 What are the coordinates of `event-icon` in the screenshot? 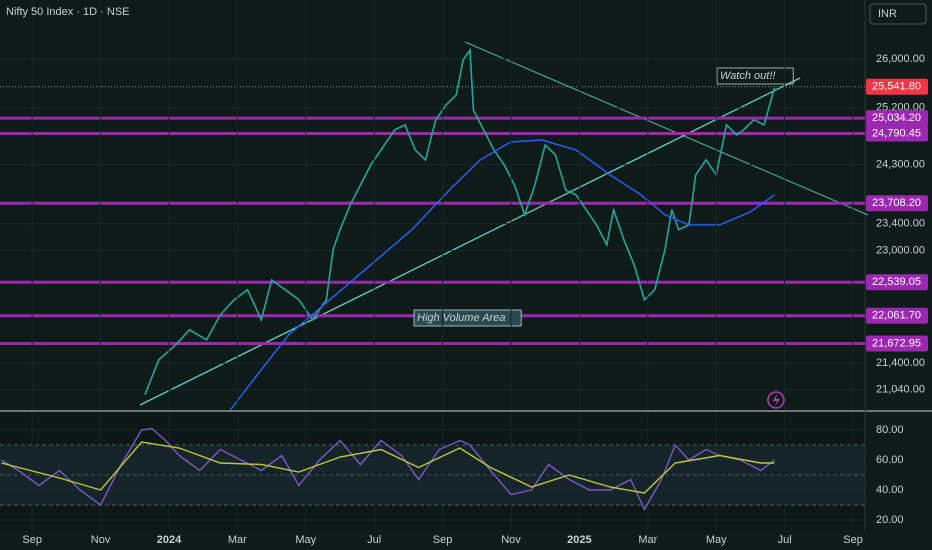 It's located at (776, 400).